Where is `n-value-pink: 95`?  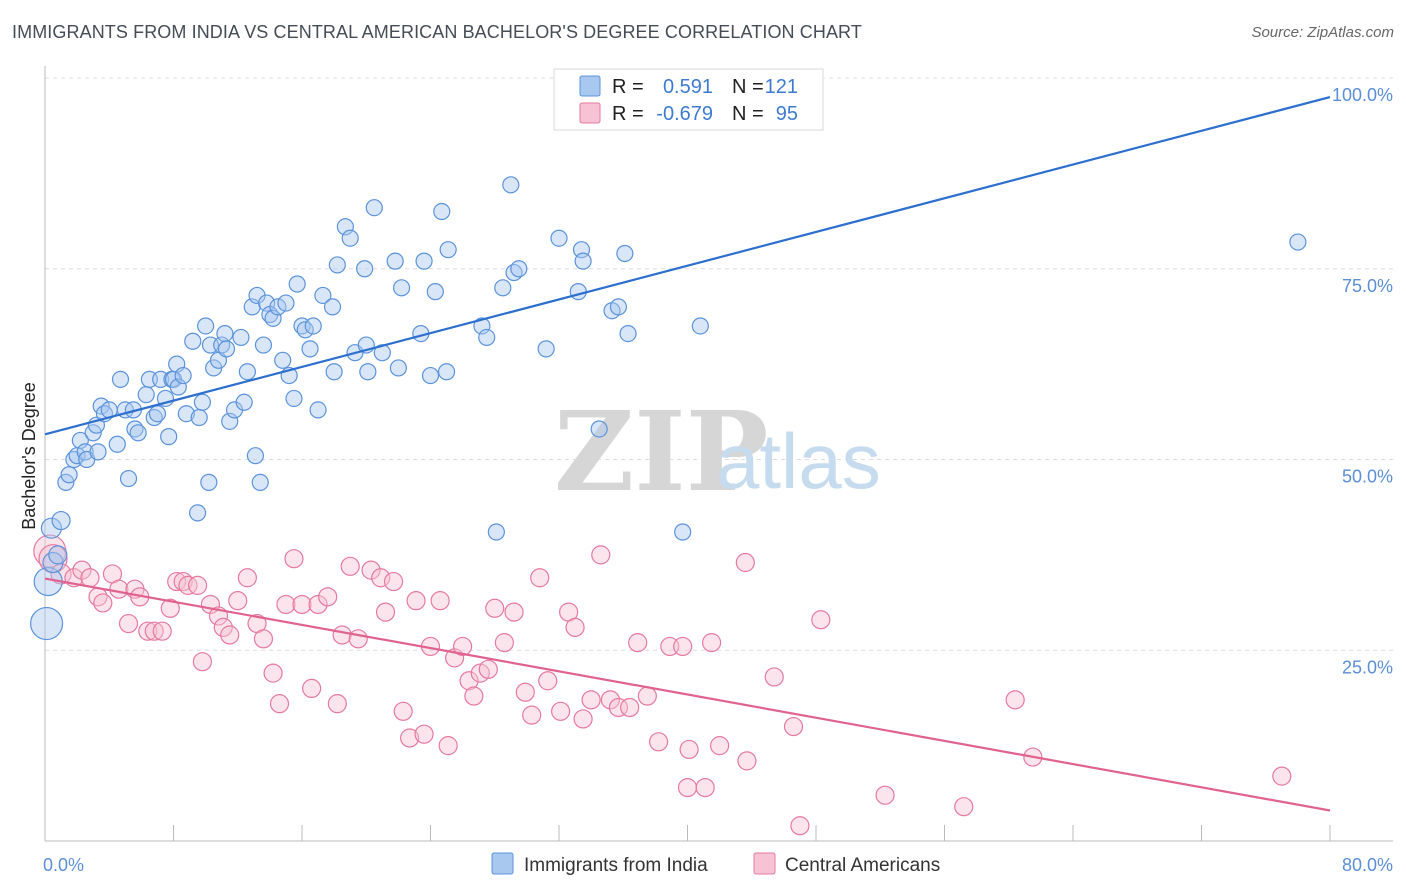 n-value-pink: 95 is located at coordinates (787, 114).